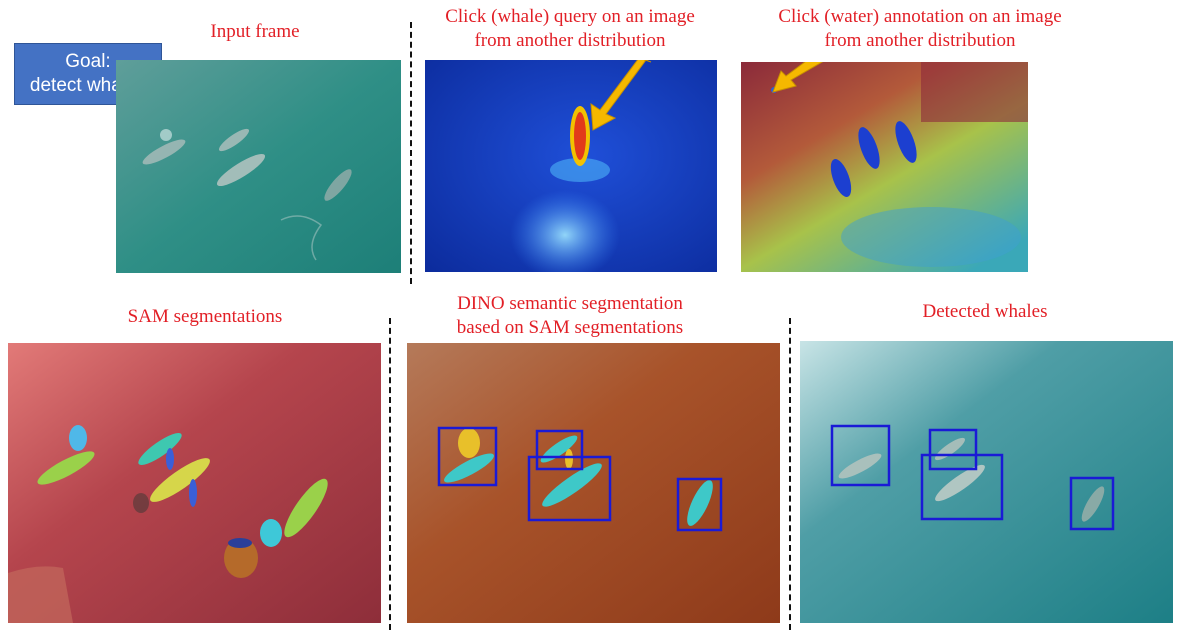 The height and width of the screenshot is (632, 1180). Describe the element at coordinates (390, 474) in the screenshot. I see `divider-bottom-left` at that location.